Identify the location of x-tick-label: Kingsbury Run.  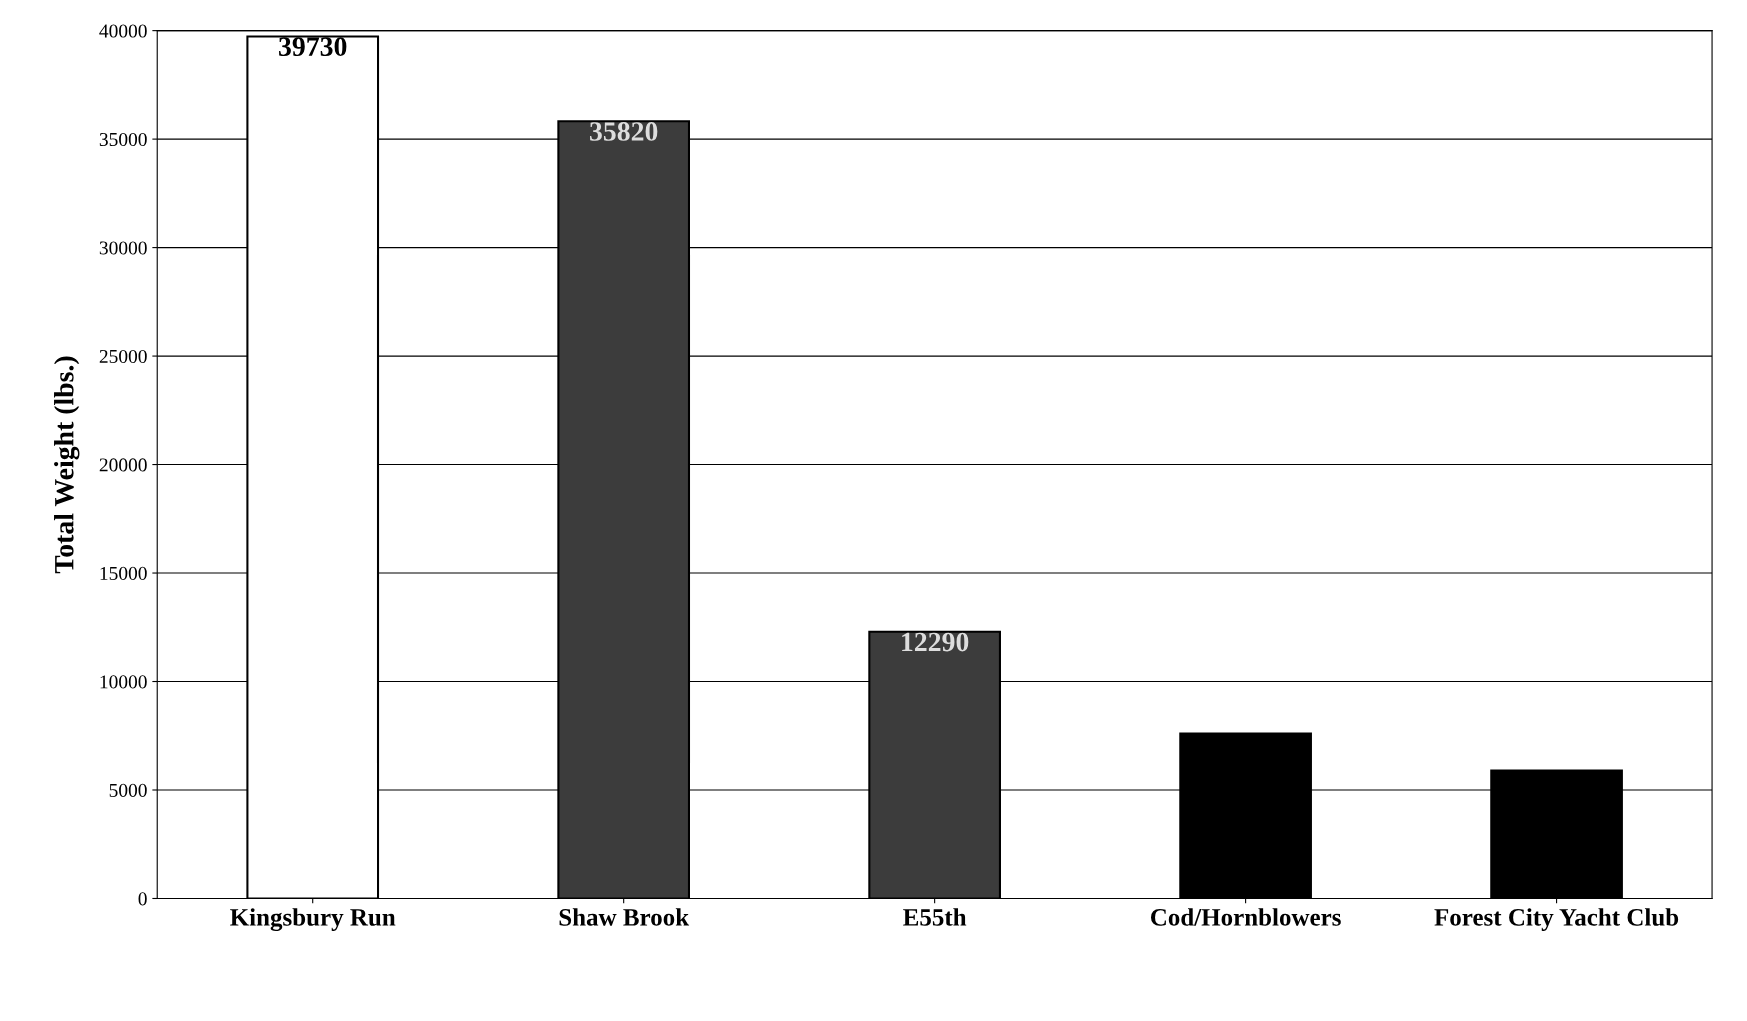
(313, 920).